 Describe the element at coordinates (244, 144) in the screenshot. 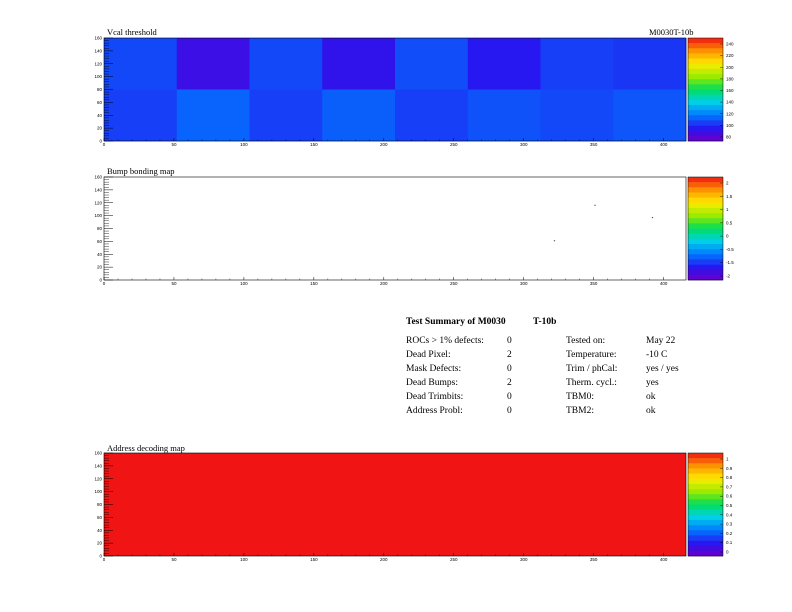

I see `vcal-x-tick-label: 100` at that location.